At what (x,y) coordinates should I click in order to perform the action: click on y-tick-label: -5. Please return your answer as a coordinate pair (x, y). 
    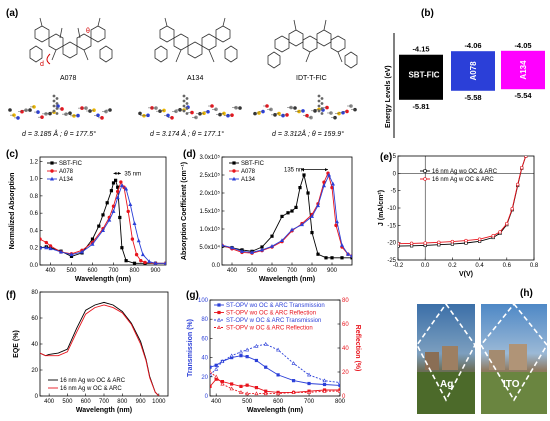
    Looking at the image, I should click on (394, 192).